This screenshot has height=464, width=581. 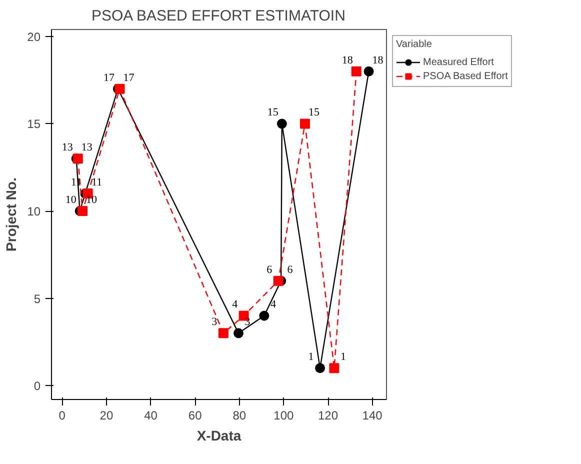 I want to click on x-tick-label: 60, so click(x=195, y=415).